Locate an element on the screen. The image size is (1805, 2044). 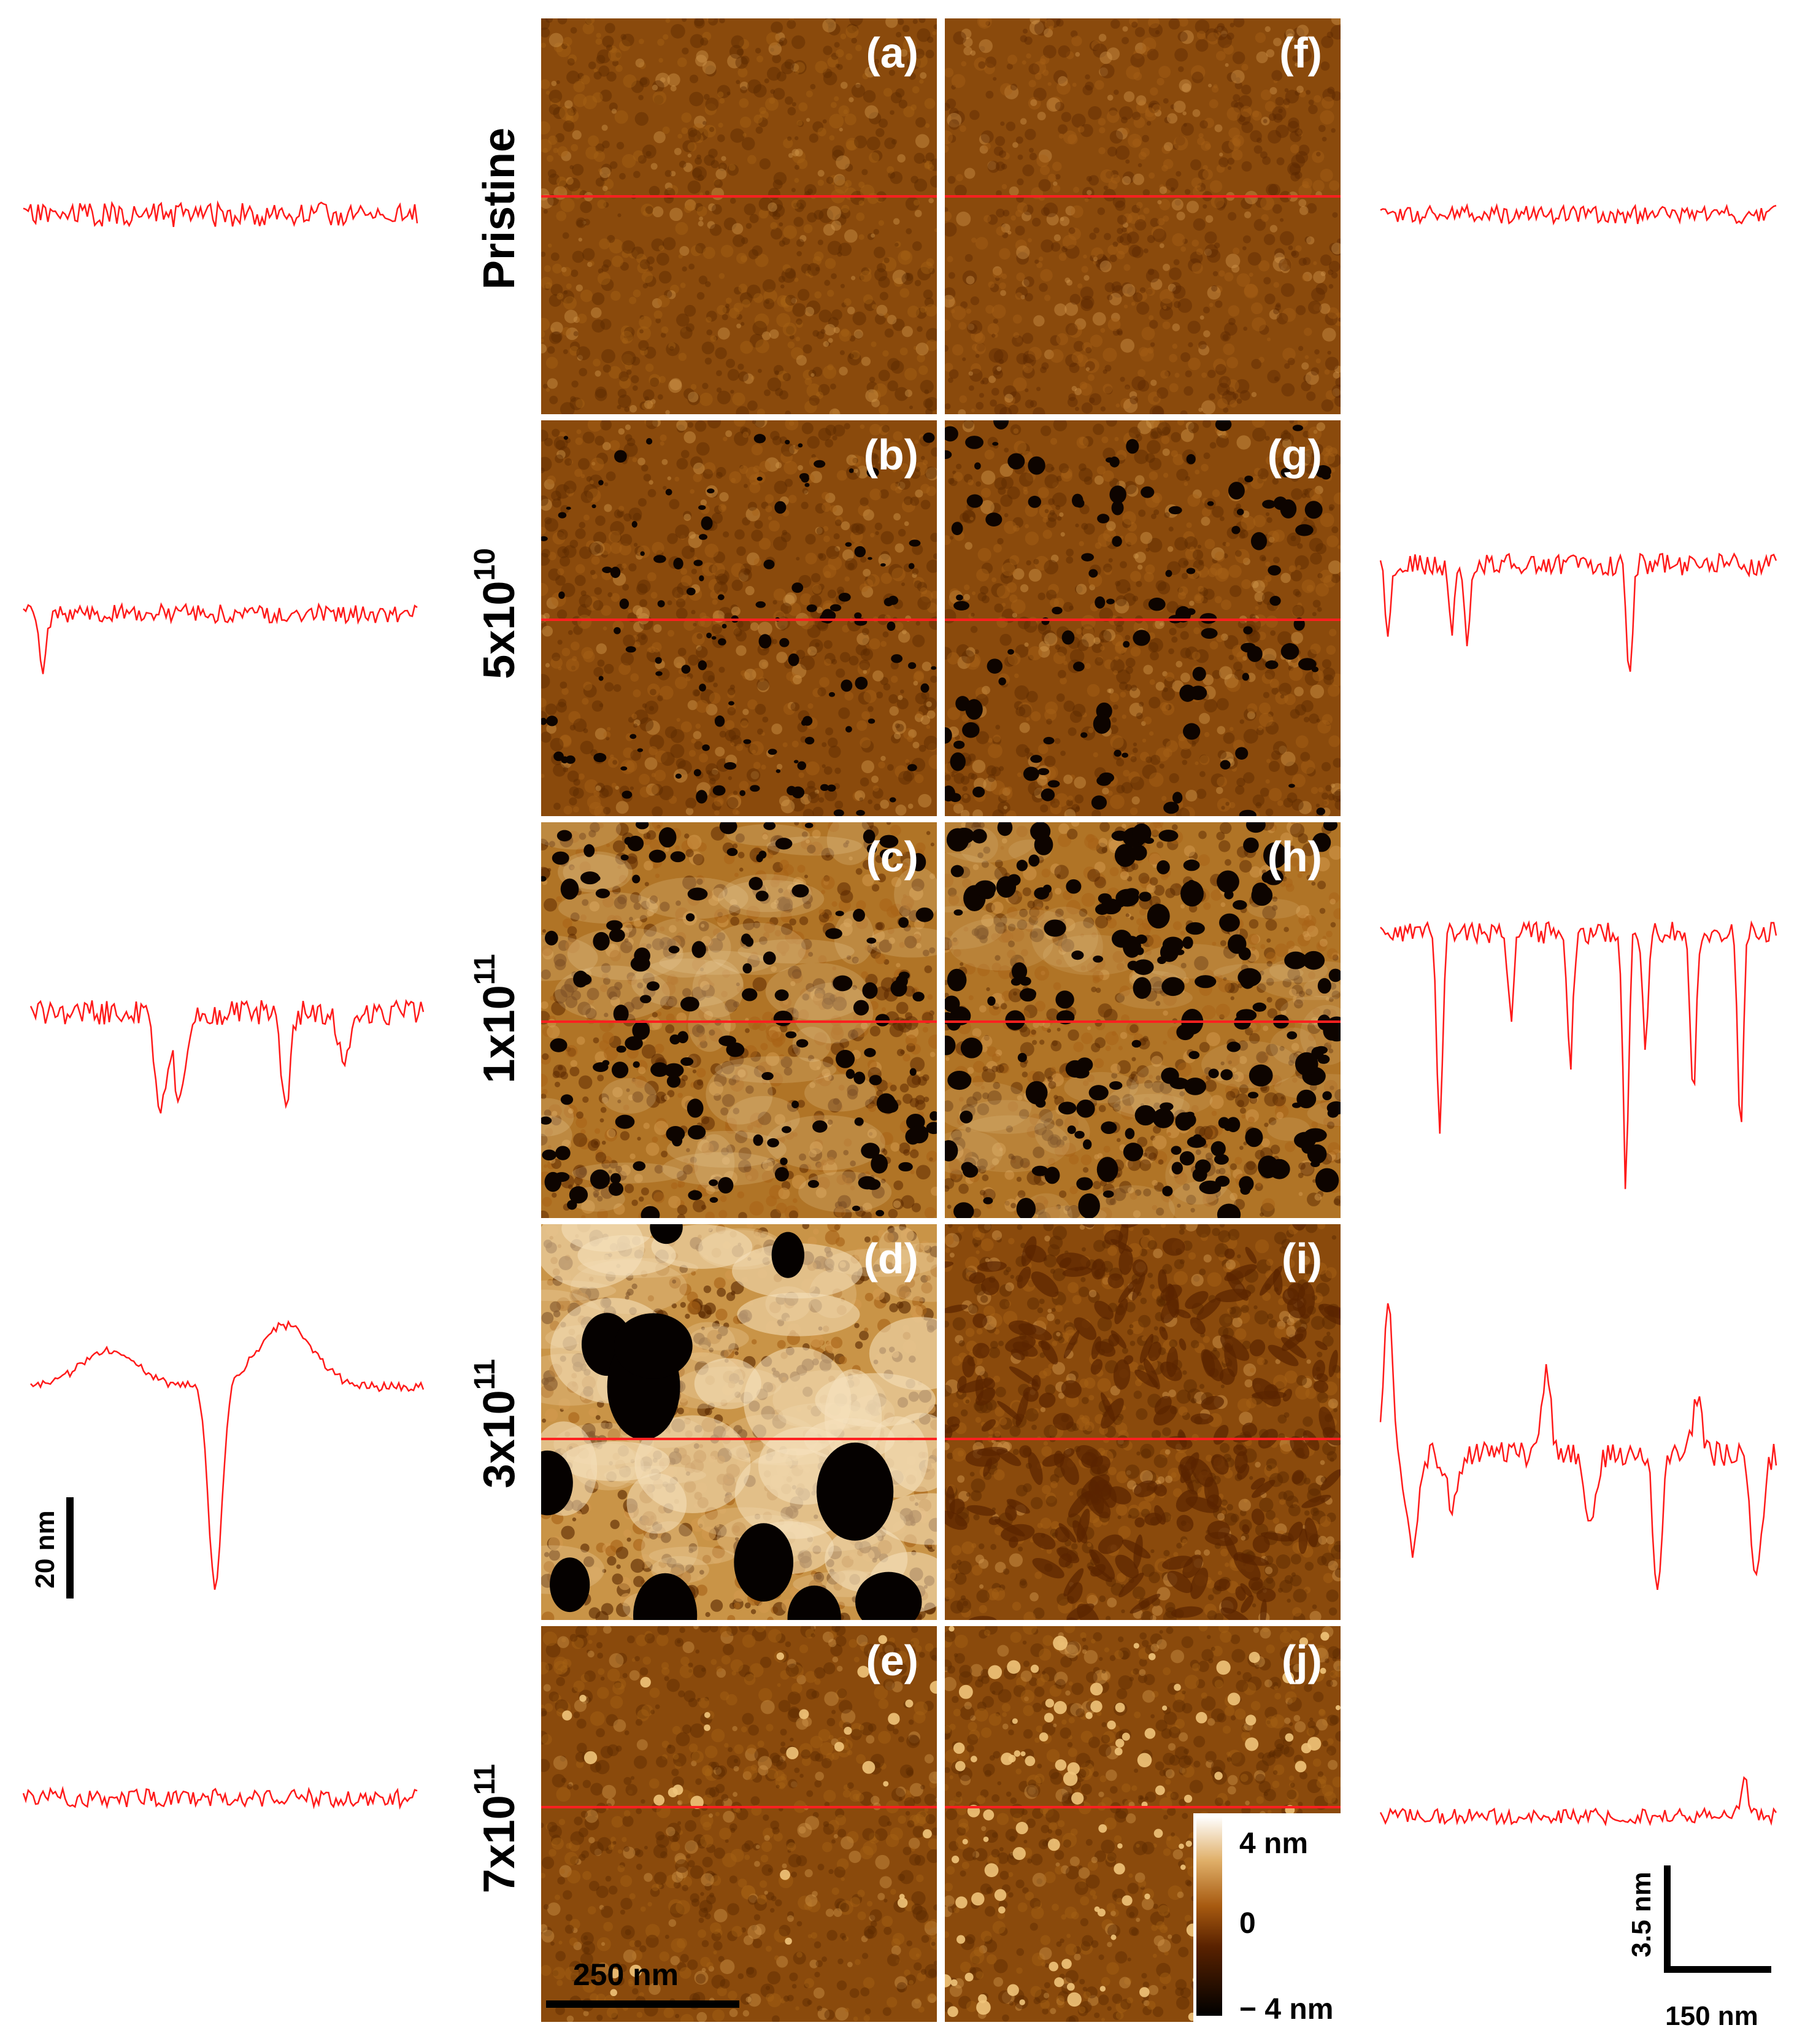
colorbar-gradient is located at coordinates (1209, 1916).